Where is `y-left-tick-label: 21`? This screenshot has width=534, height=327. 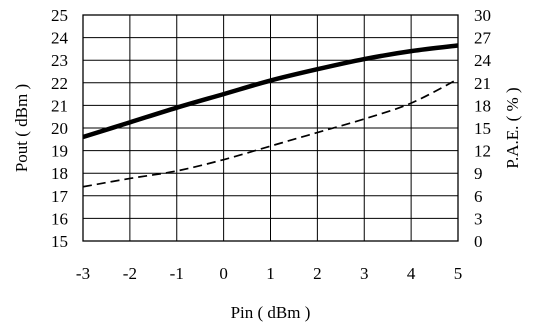
y-left-tick-label: 21 is located at coordinates (59, 105).